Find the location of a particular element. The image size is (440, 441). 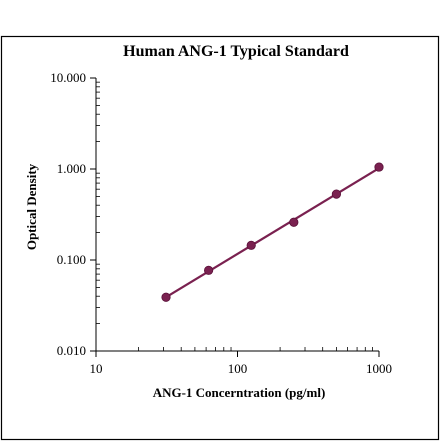

fit-line is located at coordinates (272, 233).